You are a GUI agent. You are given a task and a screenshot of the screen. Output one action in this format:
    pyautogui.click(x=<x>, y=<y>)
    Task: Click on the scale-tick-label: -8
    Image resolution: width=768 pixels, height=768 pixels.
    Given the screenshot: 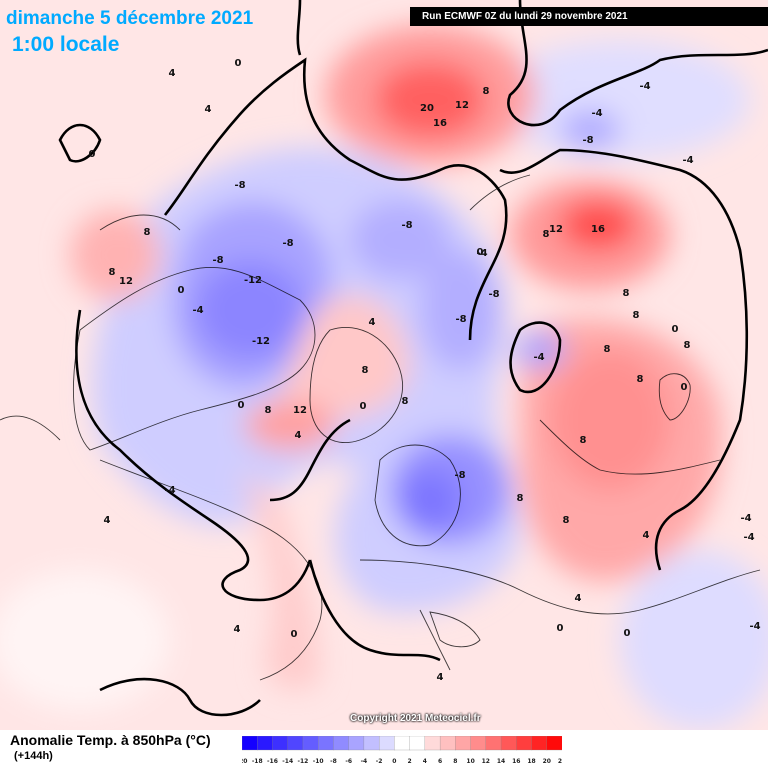 What is the action you would take?
    pyautogui.click(x=333, y=761)
    